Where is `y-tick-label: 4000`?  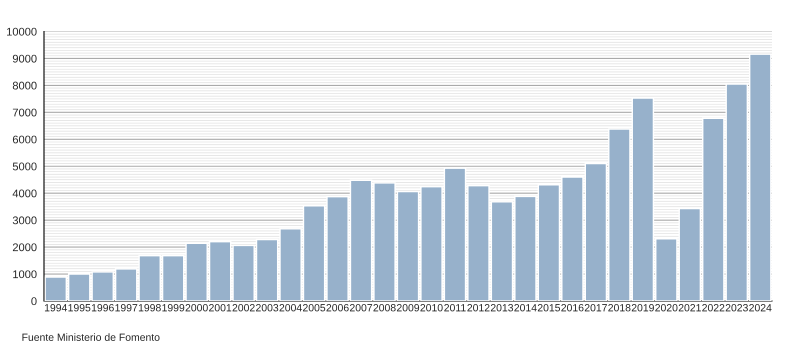 y-tick-label: 4000 is located at coordinates (24, 193).